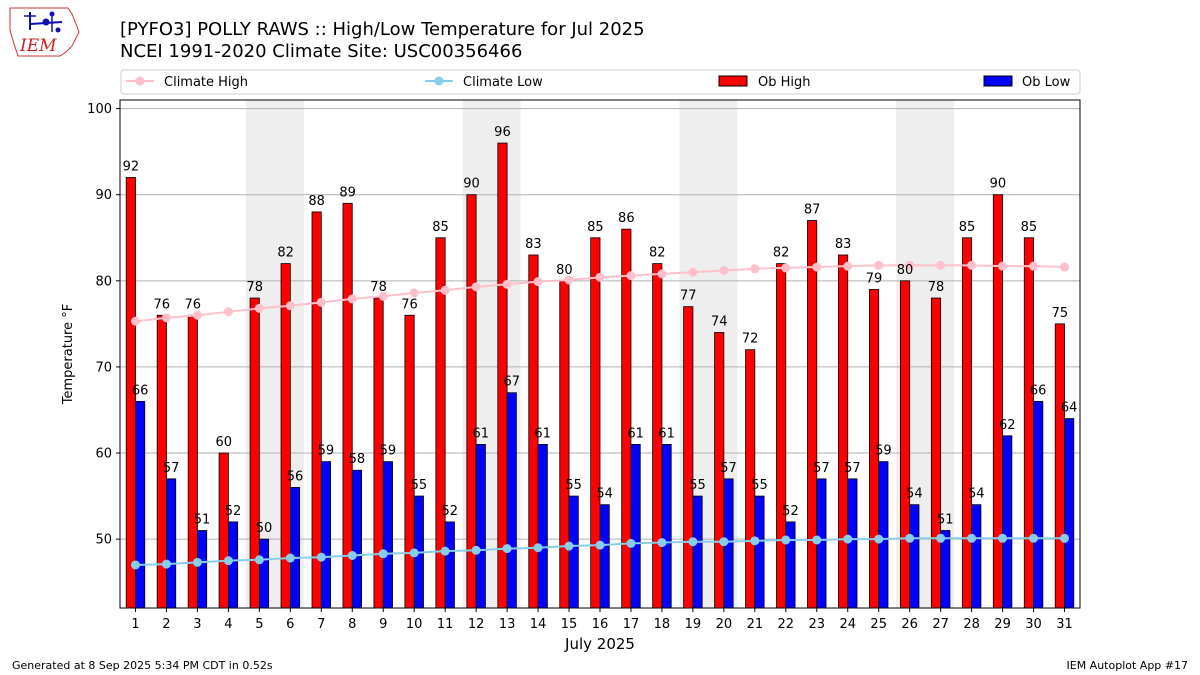  I want to click on legend-ob-low-swatch, so click(998, 81).